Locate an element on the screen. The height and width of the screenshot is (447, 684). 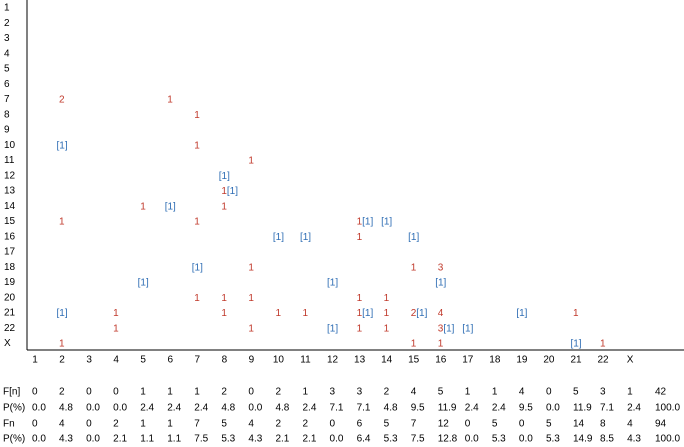
cell: 3[1] is located at coordinates (446, 328).